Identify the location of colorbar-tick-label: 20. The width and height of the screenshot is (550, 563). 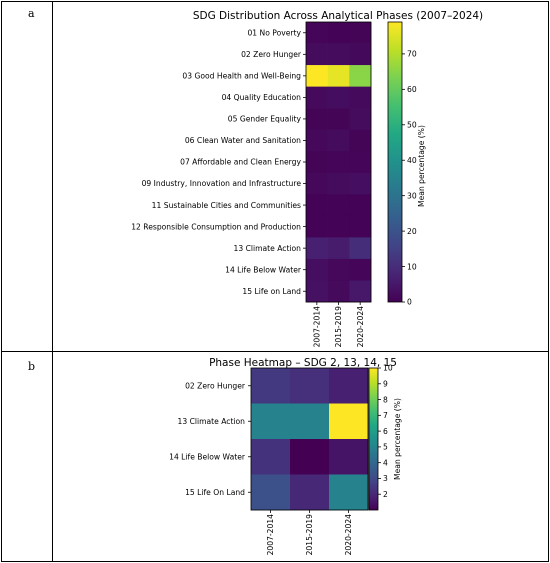
(412, 231).